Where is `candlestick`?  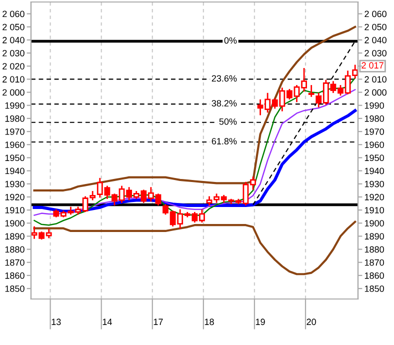
candlestick is located at coordinates (311, 91).